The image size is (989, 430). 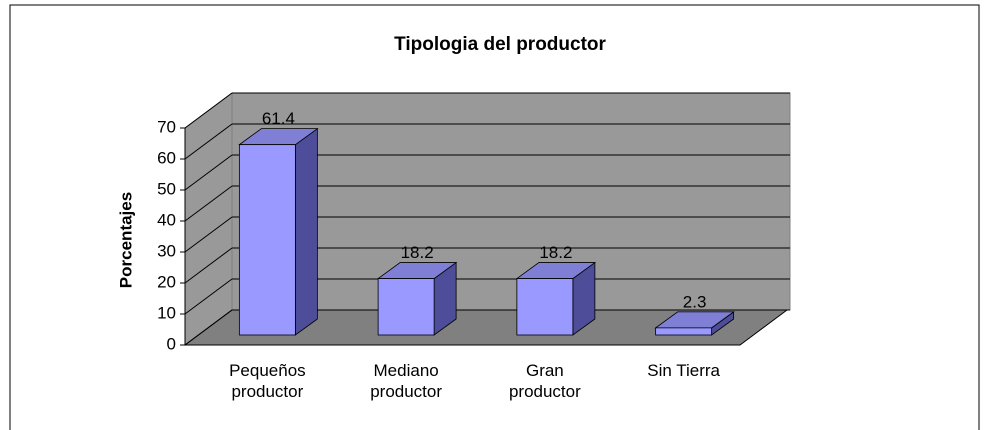 What do you see at coordinates (683, 370) in the screenshot?
I see `x-tick-label: Sin Tierra` at bounding box center [683, 370].